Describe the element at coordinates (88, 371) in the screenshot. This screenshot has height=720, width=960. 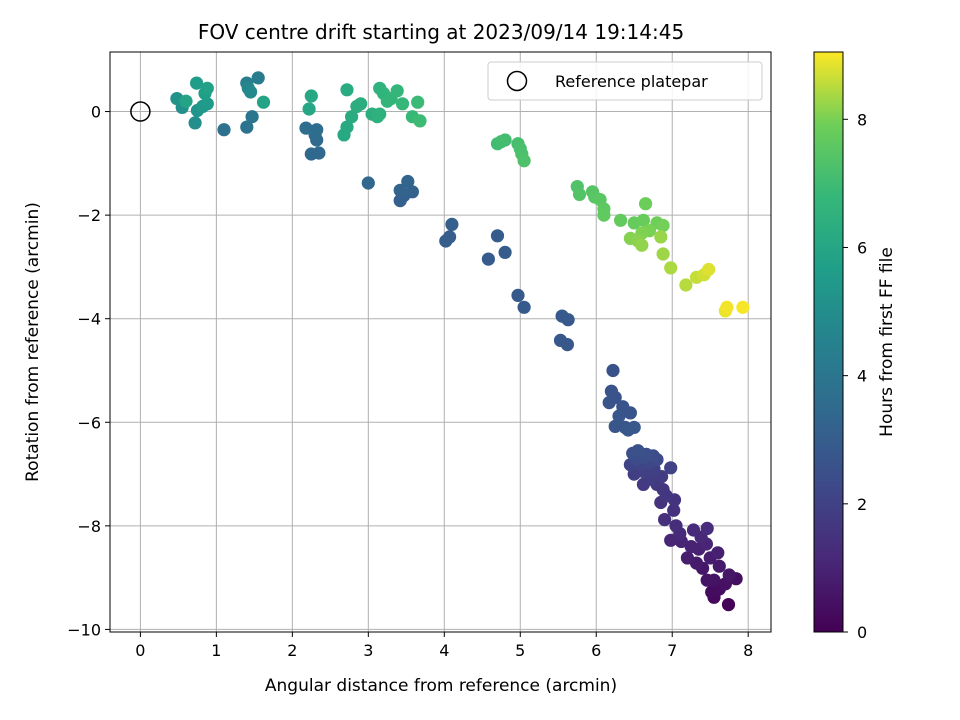
I see `y-axis-ticks: −10 −8 −6 −4 −2 0` at that location.